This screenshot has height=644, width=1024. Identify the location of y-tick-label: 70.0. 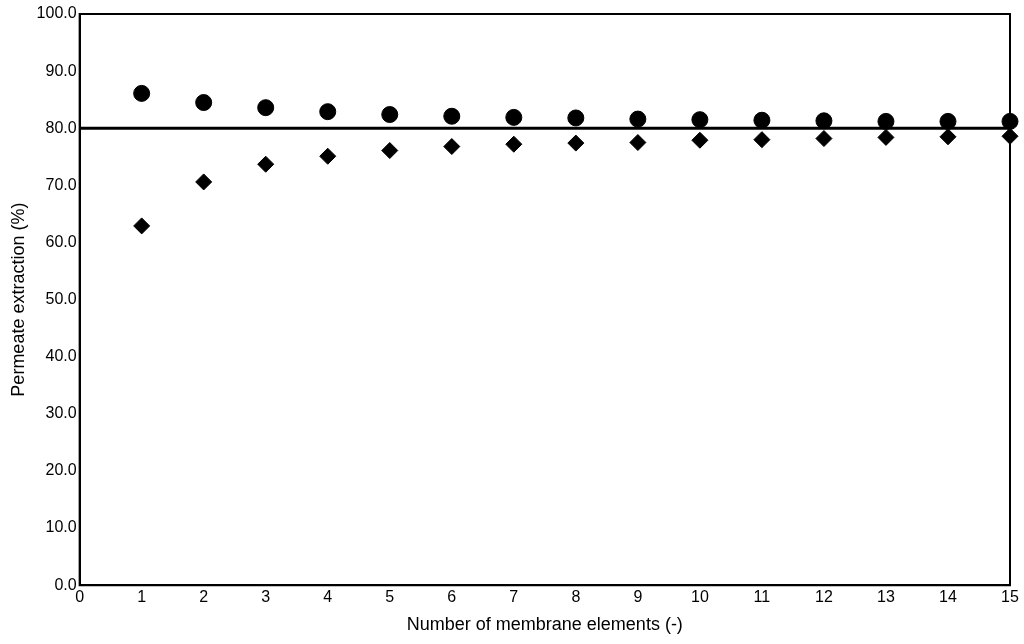
(61, 184).